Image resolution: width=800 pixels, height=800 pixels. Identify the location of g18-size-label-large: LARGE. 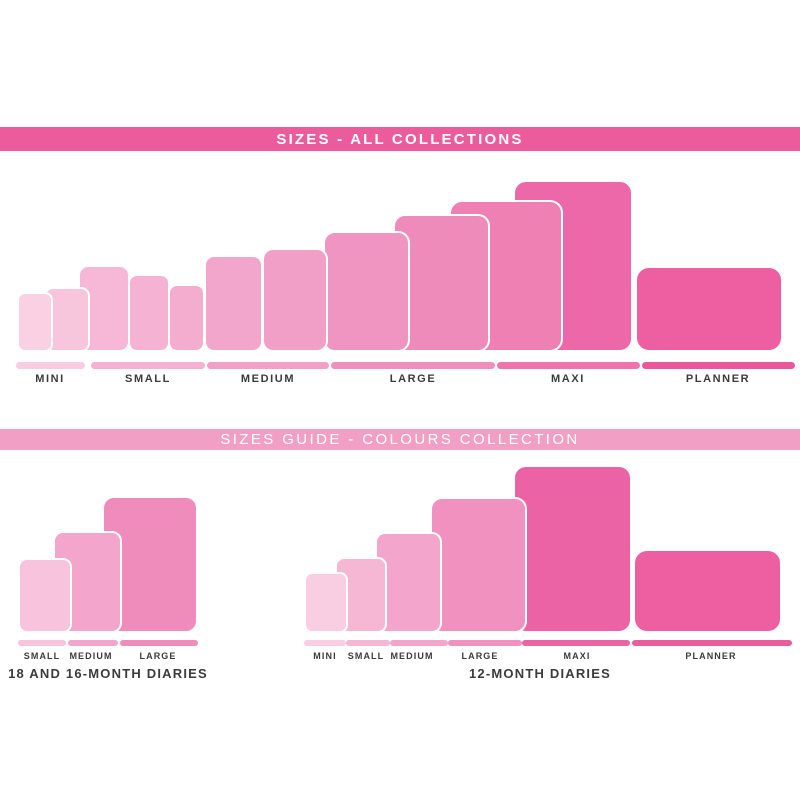
(158, 656).